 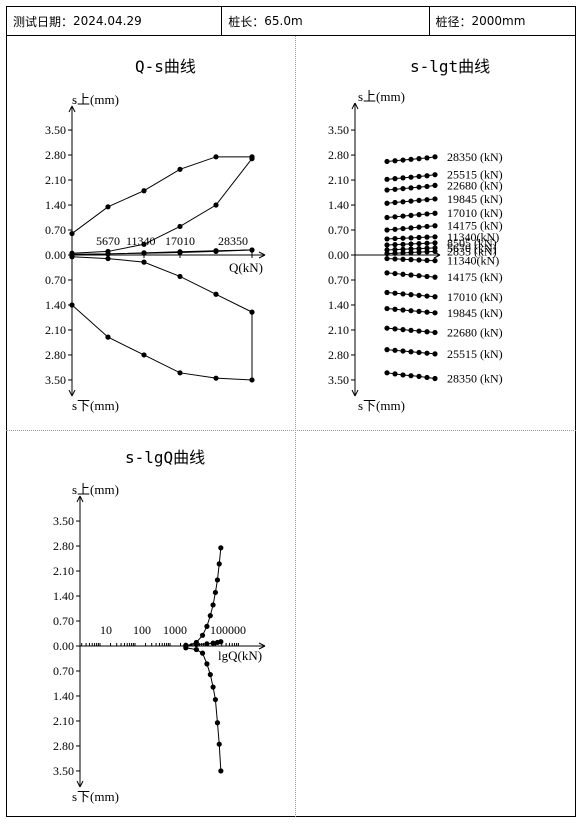 I want to click on load-curve-top-label: 11340(kN), so click(x=473, y=237).